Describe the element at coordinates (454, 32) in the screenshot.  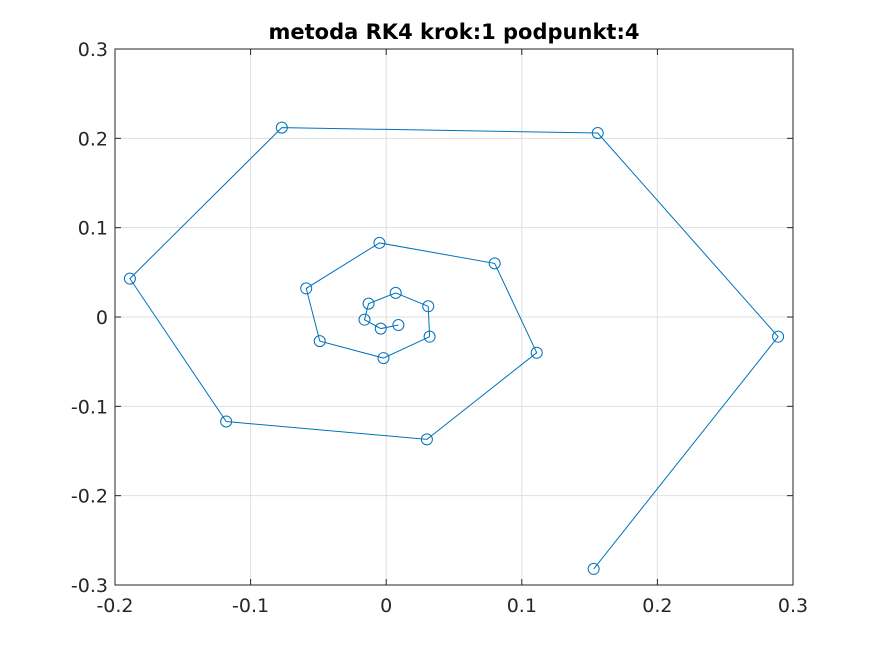
I see `chart-title: metoda RK4 krok:1 podpunkt:4` at that location.